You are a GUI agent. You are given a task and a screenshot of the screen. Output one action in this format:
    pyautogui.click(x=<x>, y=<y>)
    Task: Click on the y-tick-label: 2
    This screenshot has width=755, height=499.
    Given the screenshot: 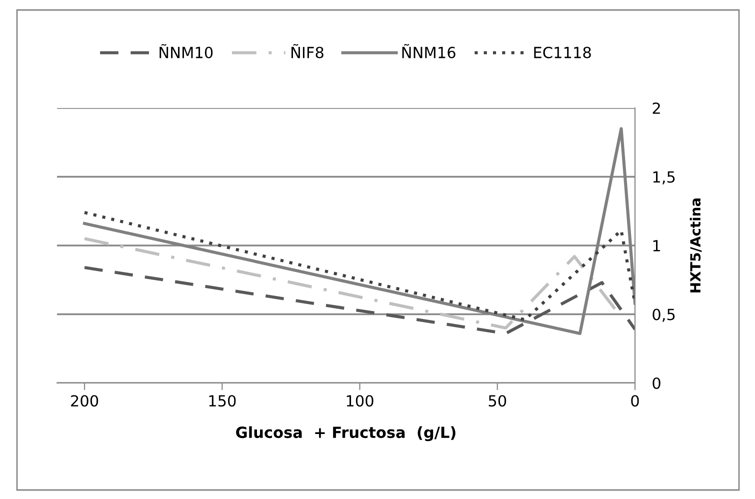 What is the action you would take?
    pyautogui.click(x=656, y=108)
    